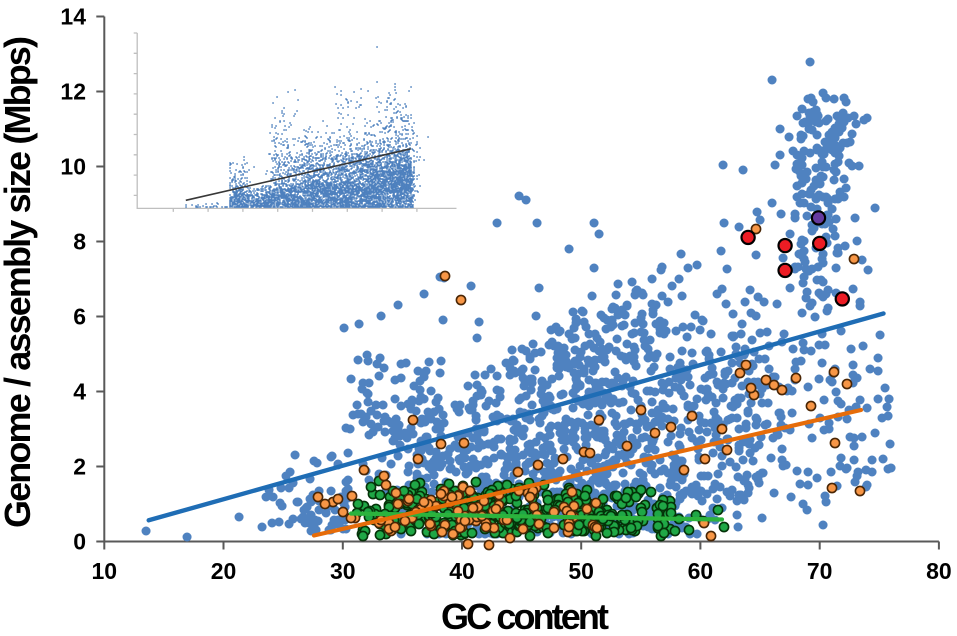 The width and height of the screenshot is (957, 636). Describe the element at coordinates (79, 542) in the screenshot. I see `svg-text: 0` at that location.